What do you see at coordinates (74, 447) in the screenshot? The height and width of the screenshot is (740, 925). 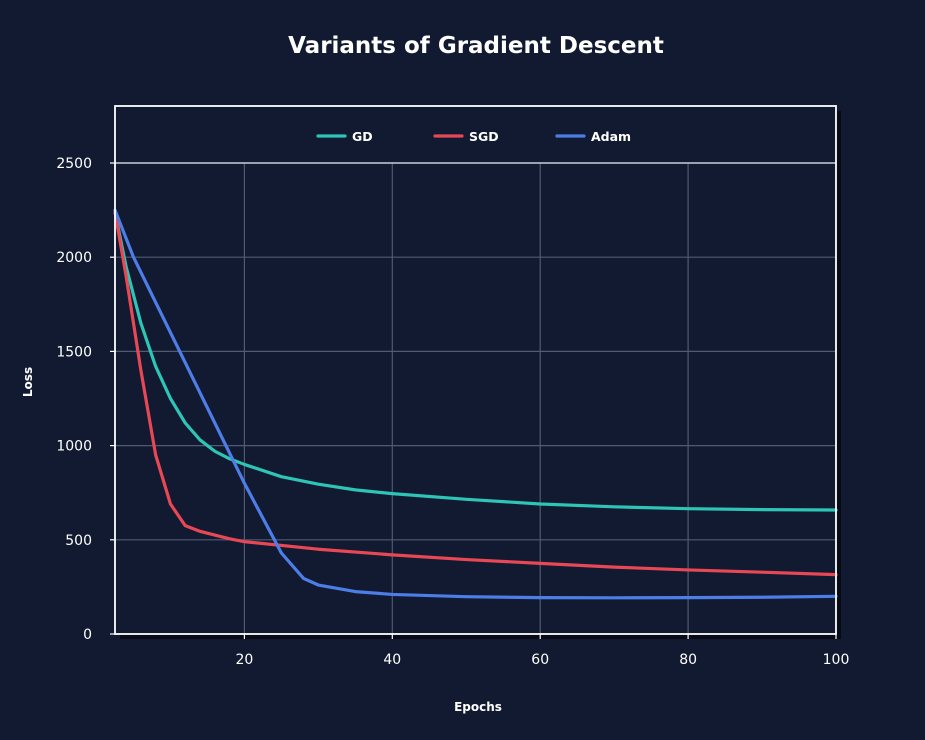 I see `y-tick-label: 1000` at bounding box center [74, 447].